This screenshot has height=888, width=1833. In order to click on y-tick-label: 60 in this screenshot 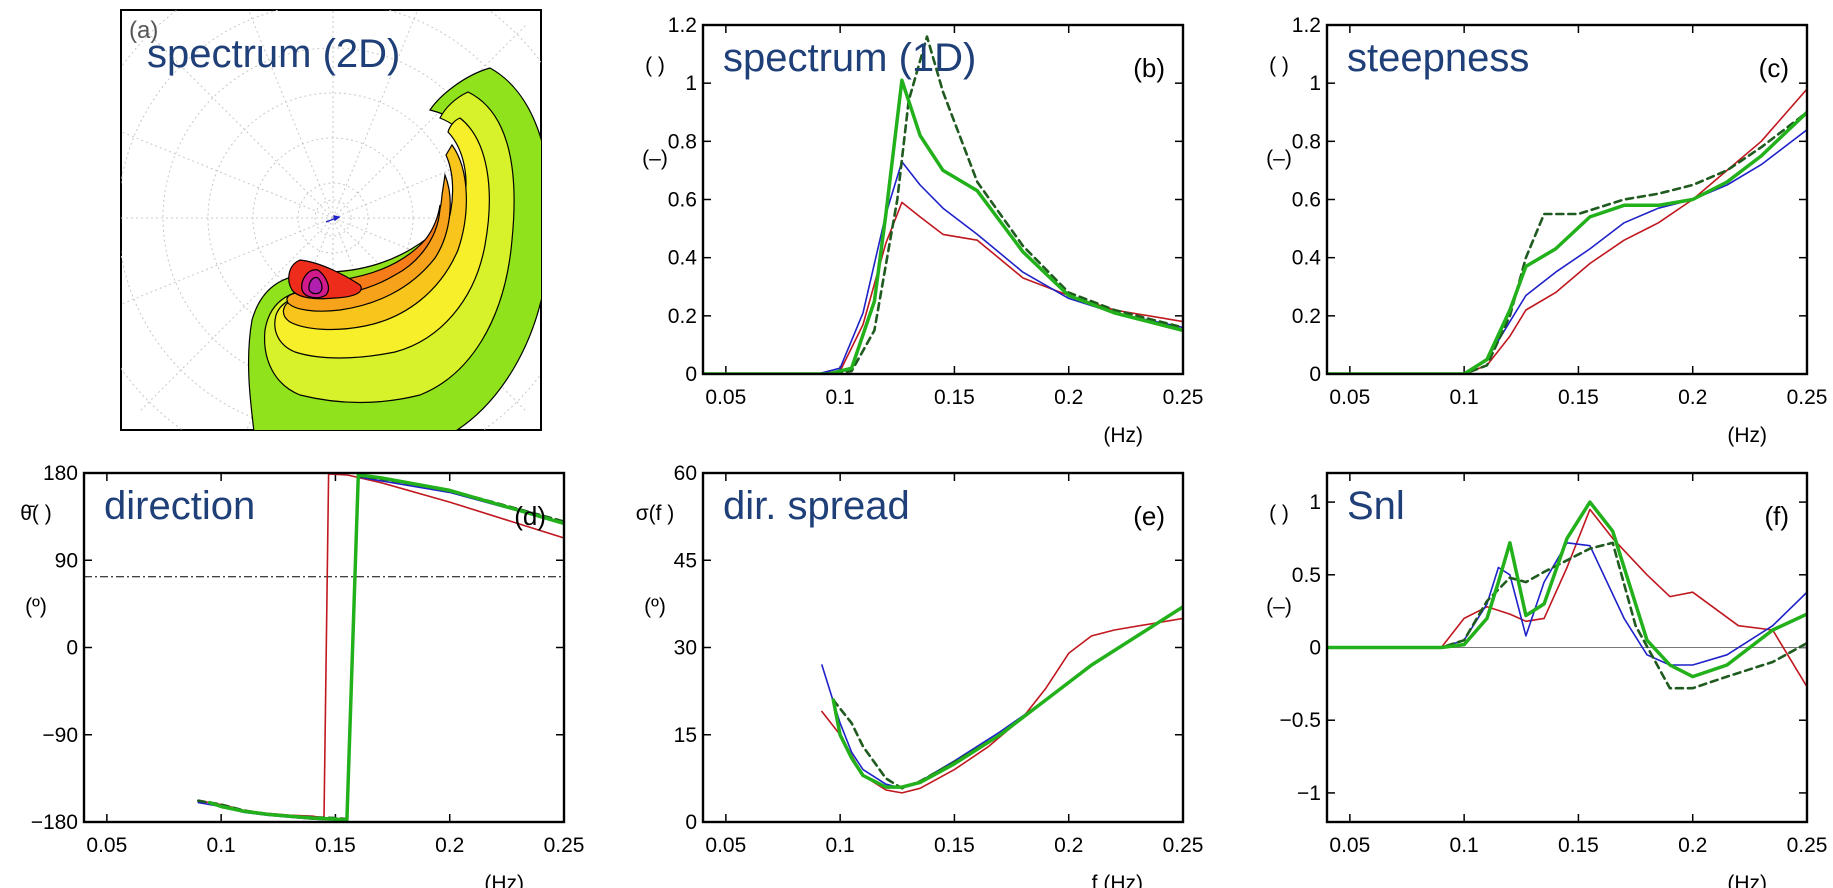, I will do `click(685, 473)`.